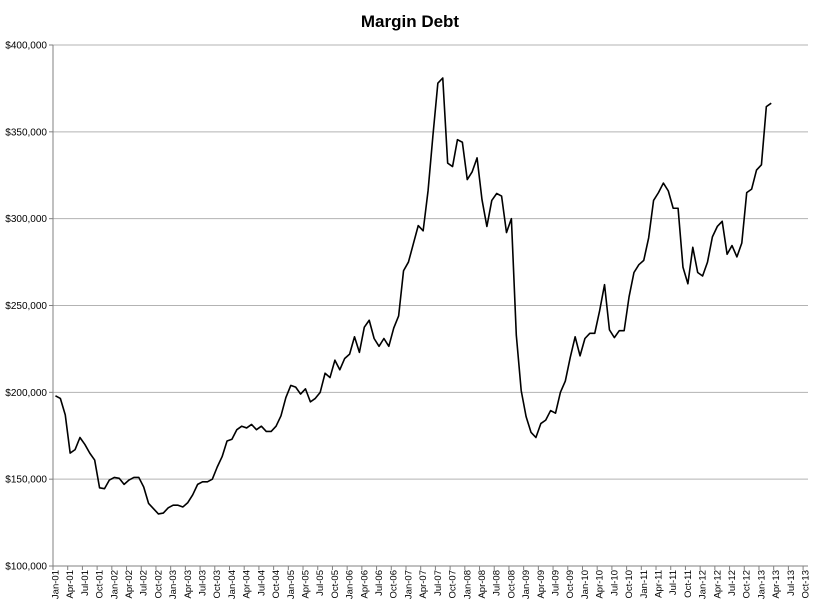  Describe the element at coordinates (806, 584) in the screenshot. I see `x-tick-label: Oct-13` at that location.